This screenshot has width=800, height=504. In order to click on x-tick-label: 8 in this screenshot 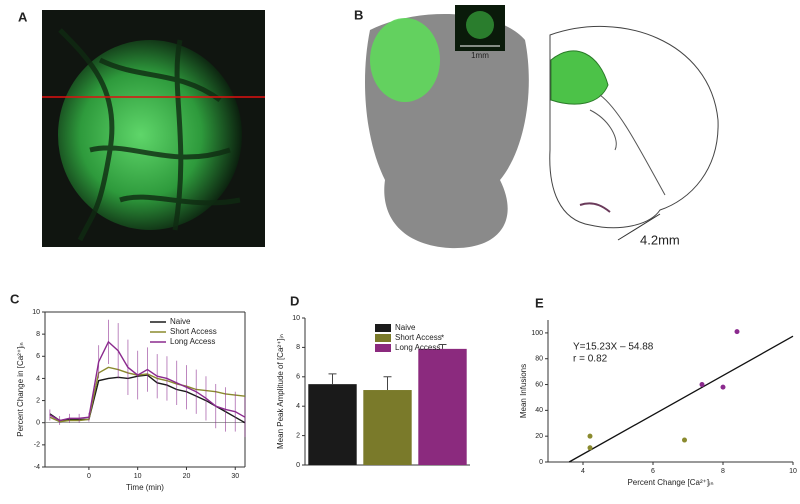, I will do `click(723, 471)`.